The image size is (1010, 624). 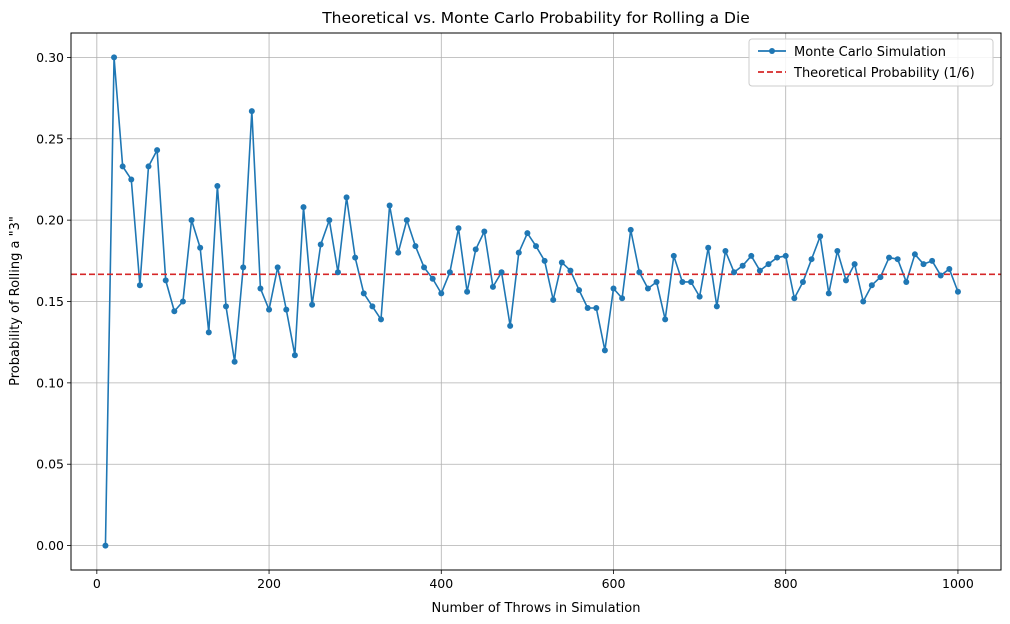 What do you see at coordinates (958, 583) in the screenshot?
I see `x-tick-label: 1000` at bounding box center [958, 583].